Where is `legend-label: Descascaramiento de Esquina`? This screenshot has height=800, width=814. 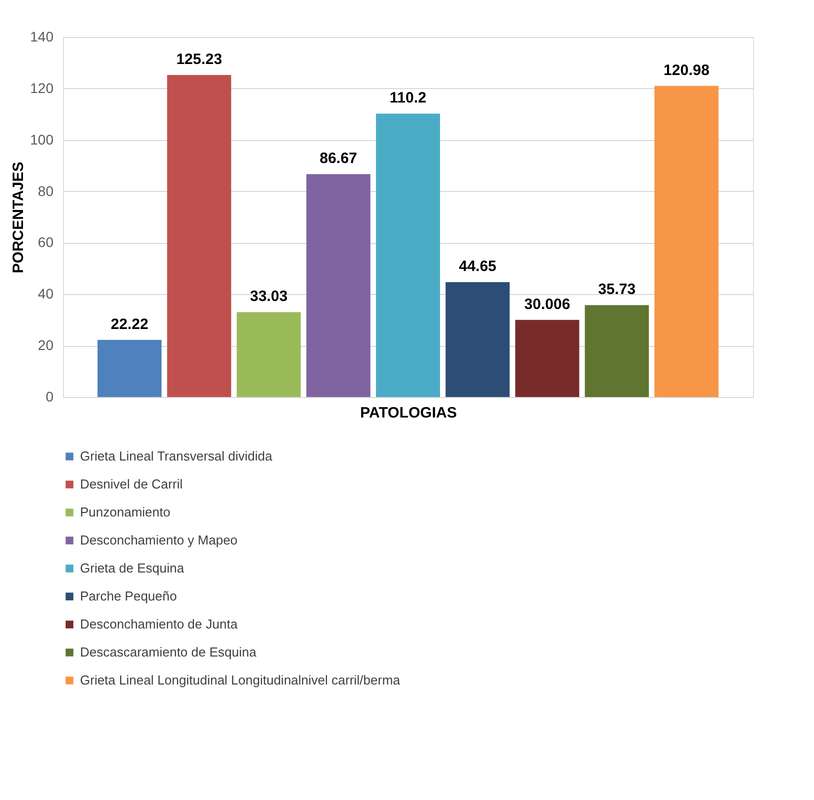
legend-label: Descascaramiento de Esquina is located at coordinates (169, 652).